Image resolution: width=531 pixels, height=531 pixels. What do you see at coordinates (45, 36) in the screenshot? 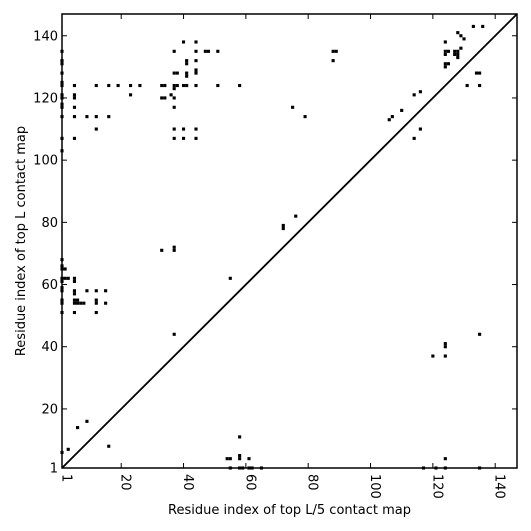
I see `y-tick-label: 140` at bounding box center [45, 36].